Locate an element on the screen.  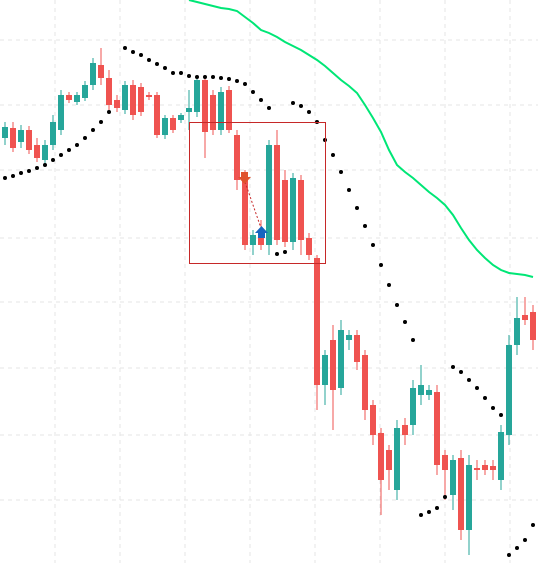
buy-arrow is located at coordinates (261, 232).